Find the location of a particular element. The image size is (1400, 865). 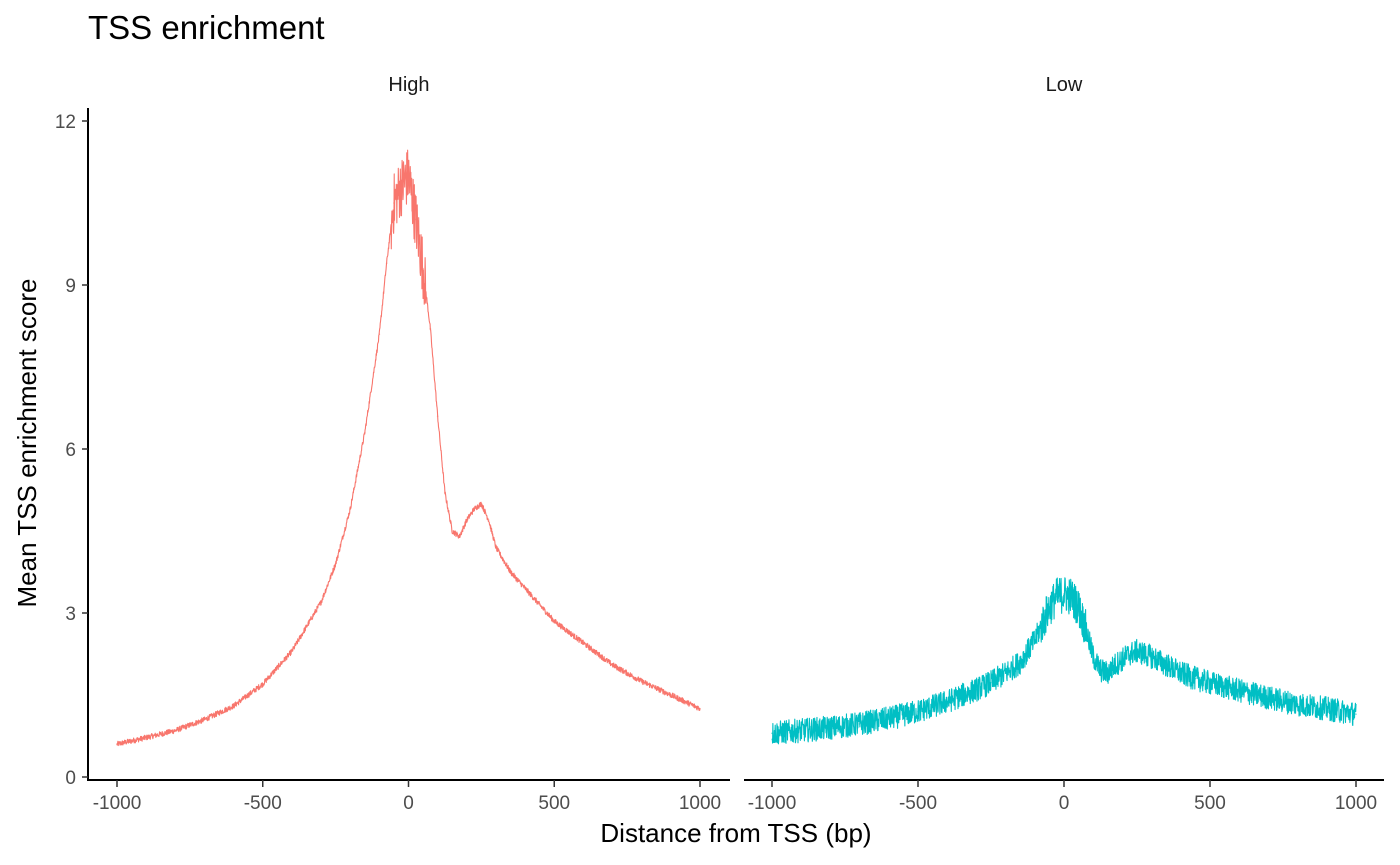

series-line-low is located at coordinates (1064, 661).